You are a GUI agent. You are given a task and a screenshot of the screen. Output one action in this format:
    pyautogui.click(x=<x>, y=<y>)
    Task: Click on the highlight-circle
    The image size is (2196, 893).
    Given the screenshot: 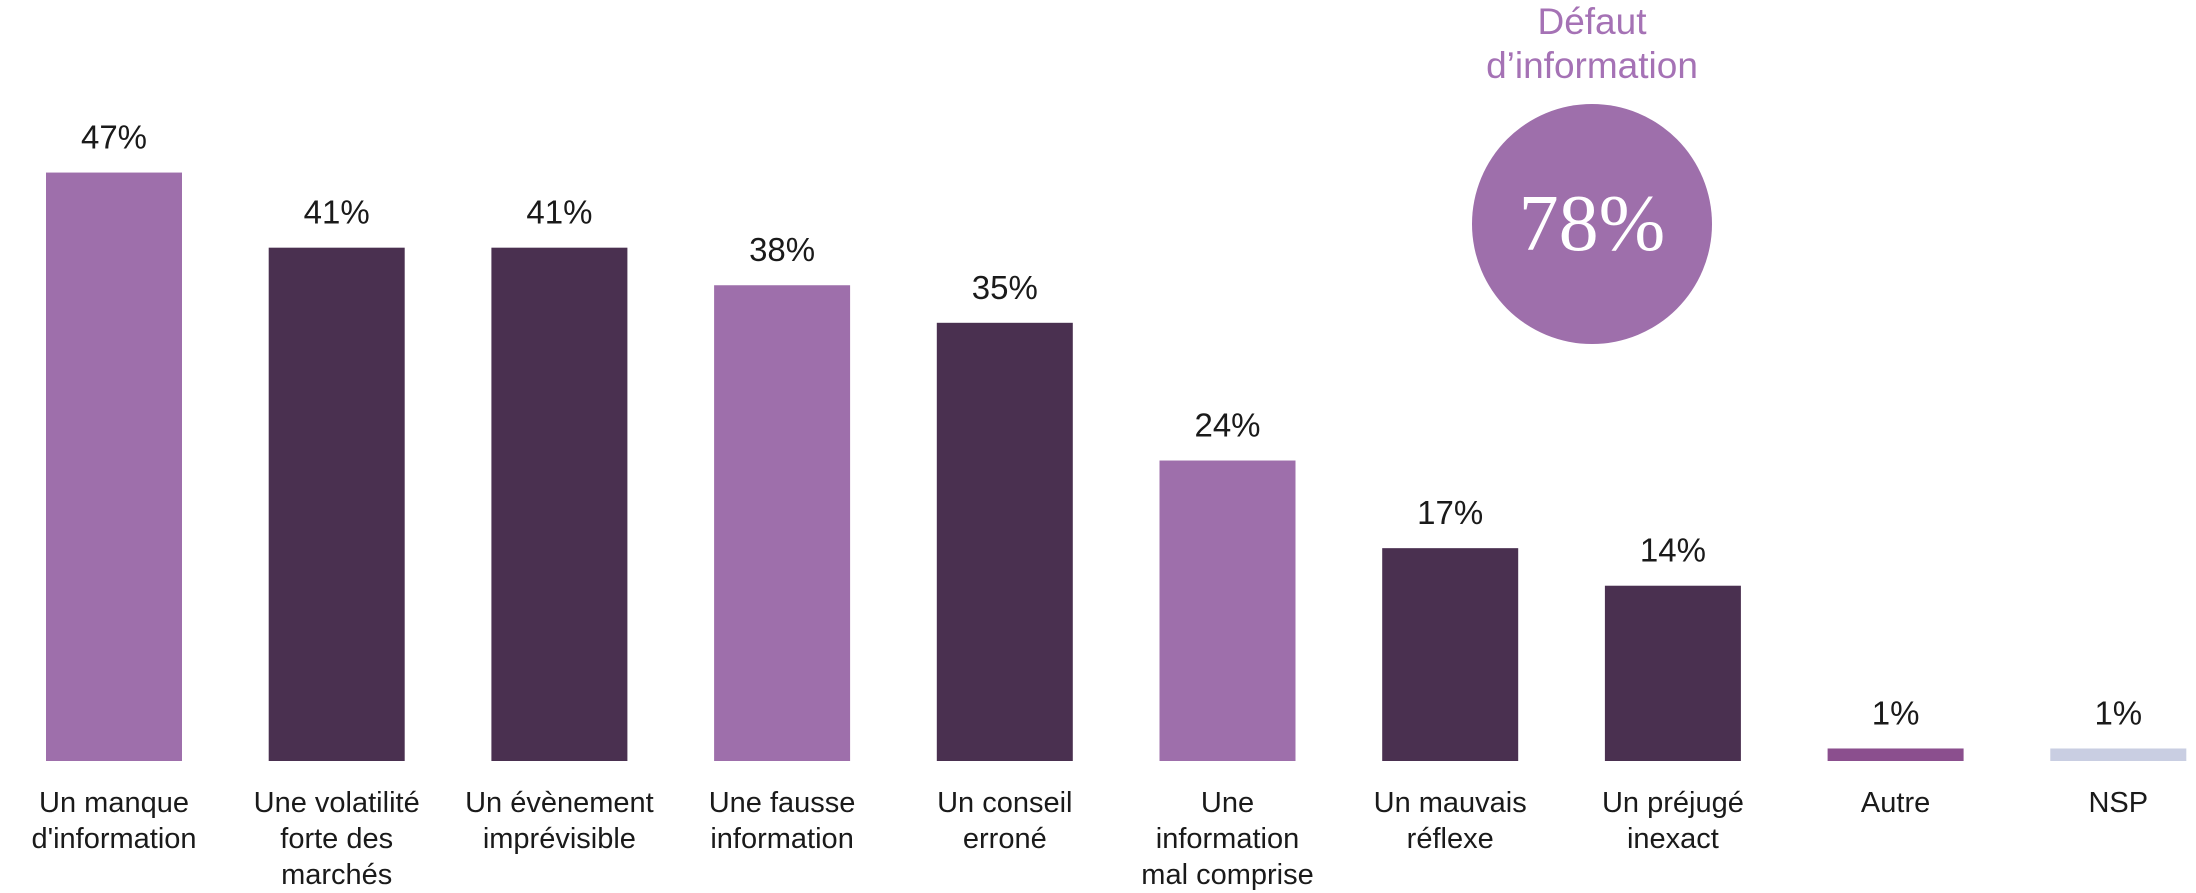 What is the action you would take?
    pyautogui.click(x=1592, y=224)
    